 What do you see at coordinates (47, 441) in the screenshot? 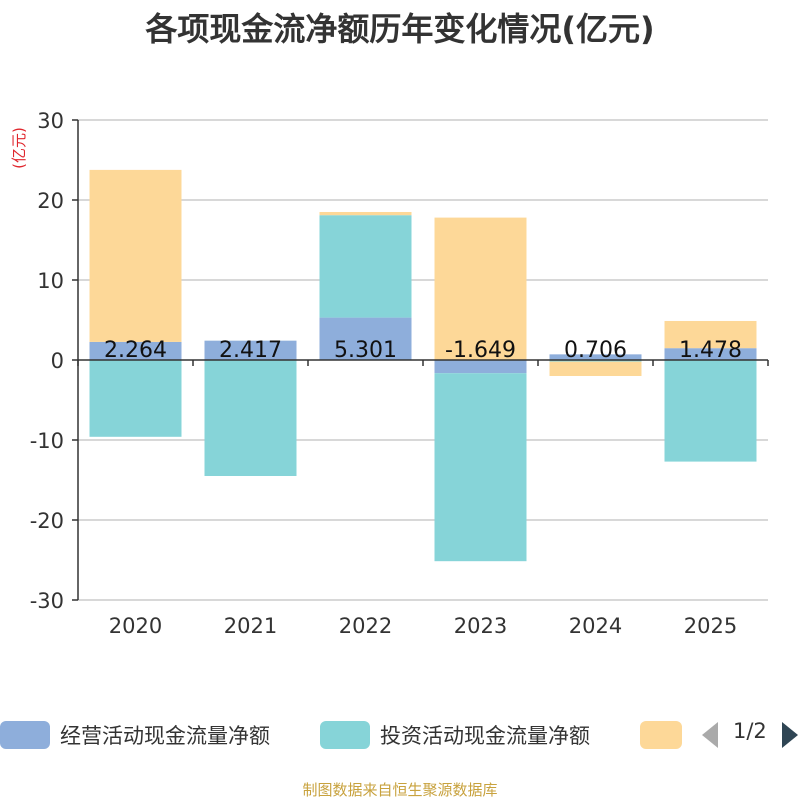
I see `y-tick-label: -10` at bounding box center [47, 441].